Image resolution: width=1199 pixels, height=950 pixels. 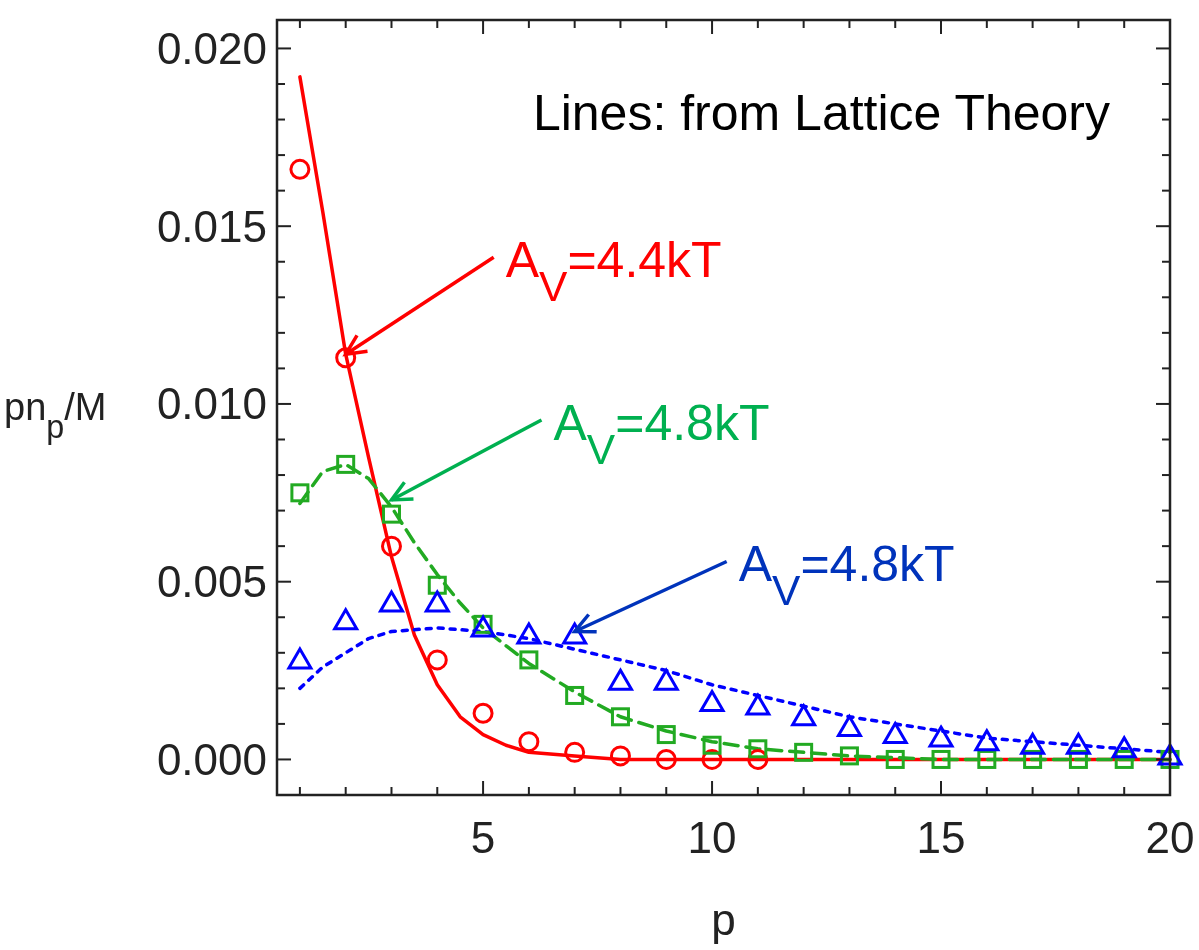 I want to click on x-tick-label: 20, so click(x=1170, y=837).